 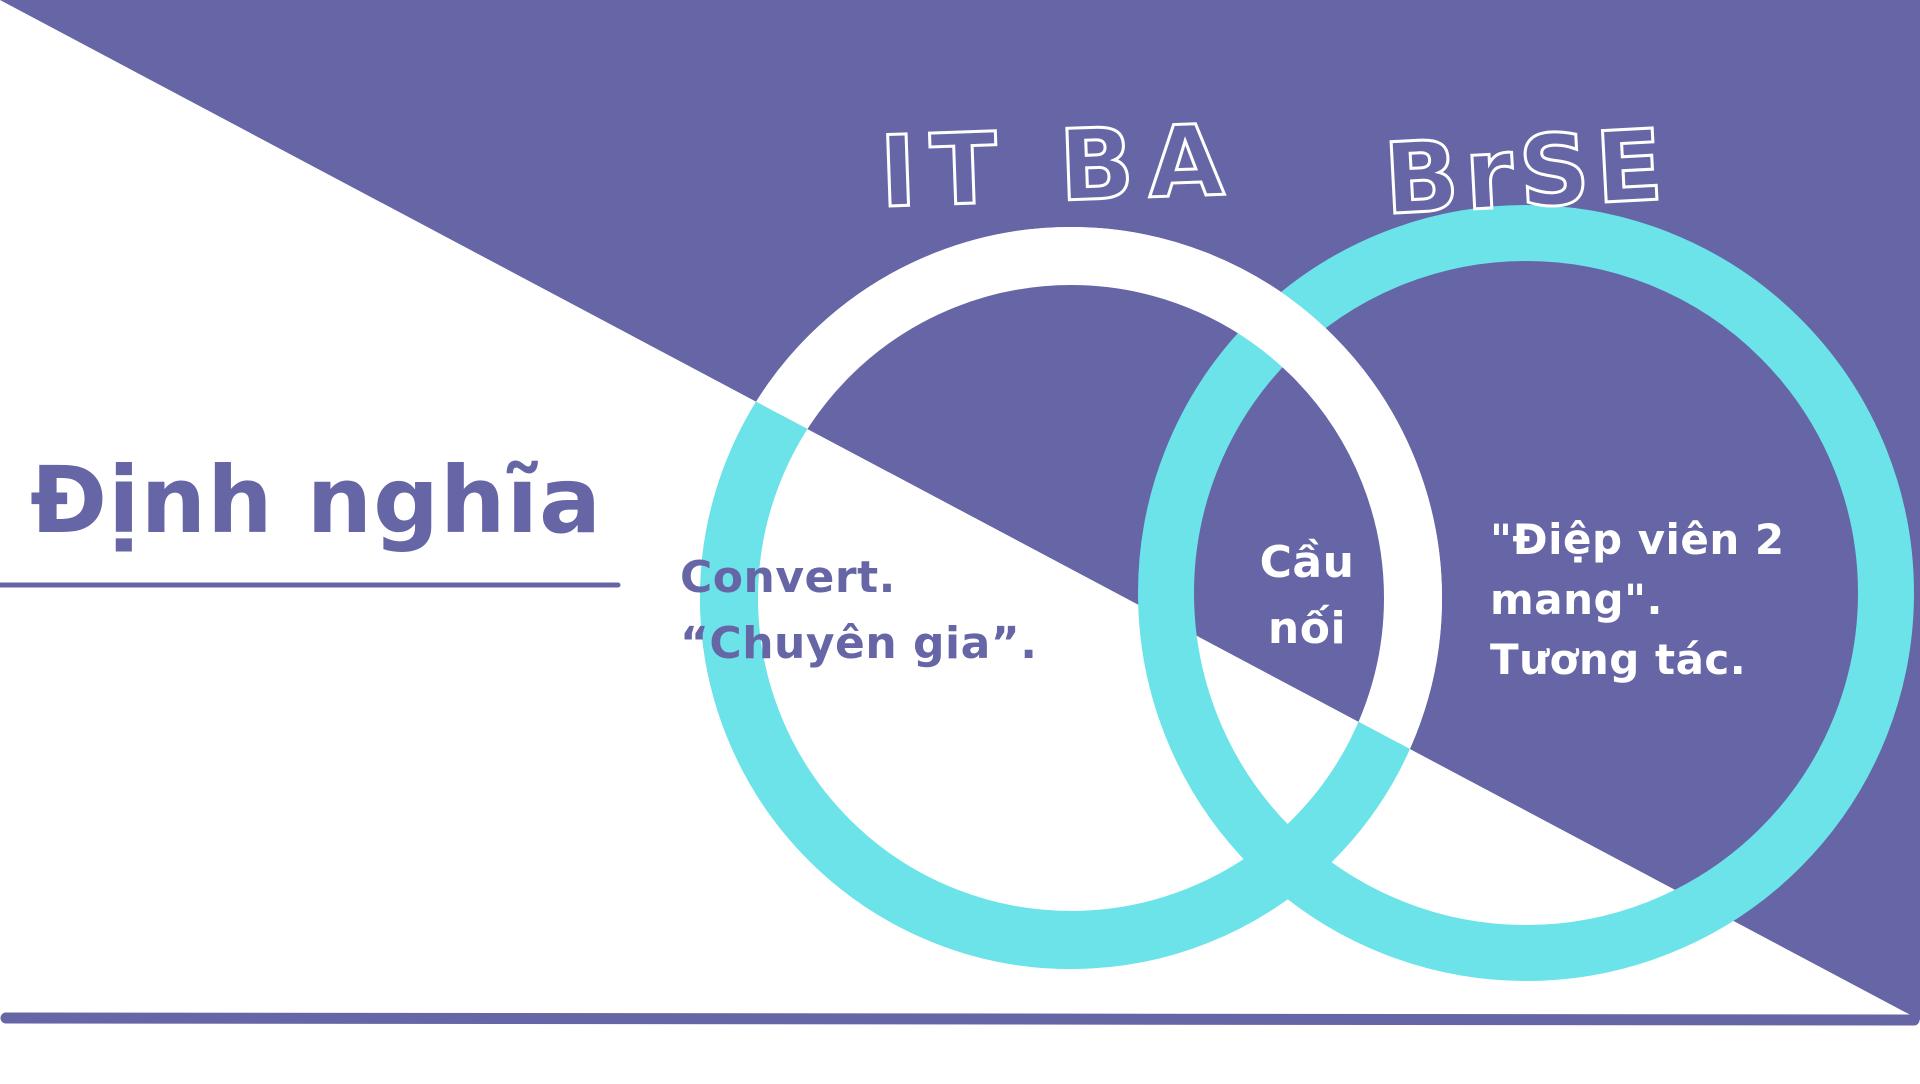 I want to click on bottom-rule, so click(x=960, y=1019).